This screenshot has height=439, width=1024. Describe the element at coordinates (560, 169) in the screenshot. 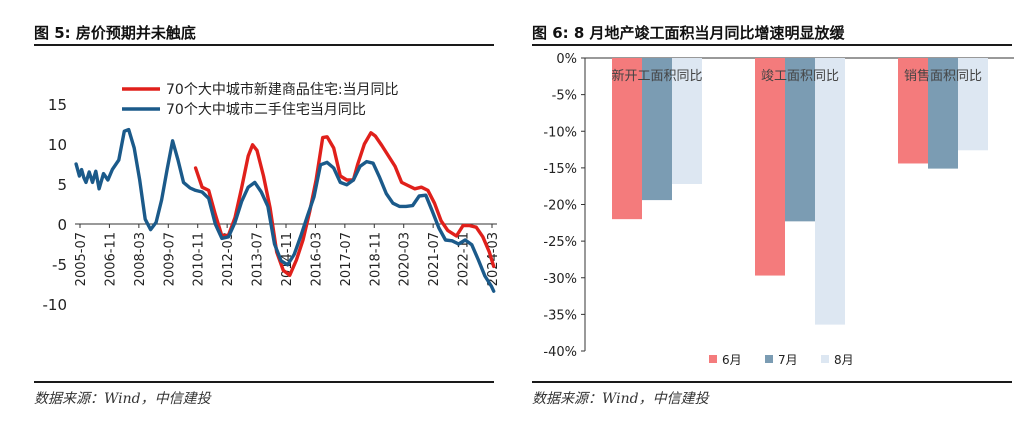

I see `y-tick-label: -15%` at that location.